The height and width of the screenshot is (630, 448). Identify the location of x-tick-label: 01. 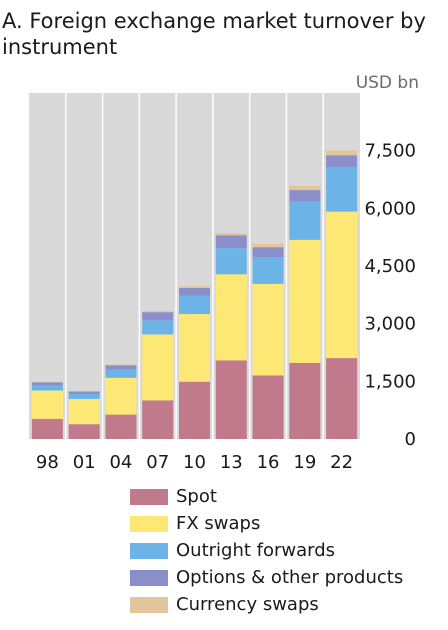
(84, 462).